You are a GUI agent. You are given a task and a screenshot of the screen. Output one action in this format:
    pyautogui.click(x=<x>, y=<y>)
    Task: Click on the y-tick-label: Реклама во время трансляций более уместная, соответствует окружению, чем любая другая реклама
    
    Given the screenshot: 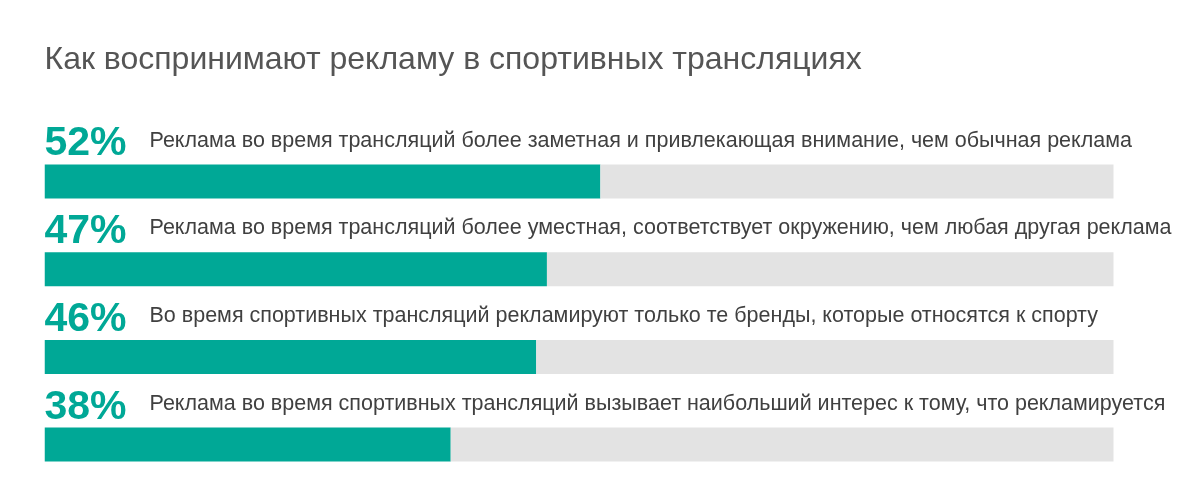 What is the action you would take?
    pyautogui.click(x=660, y=227)
    